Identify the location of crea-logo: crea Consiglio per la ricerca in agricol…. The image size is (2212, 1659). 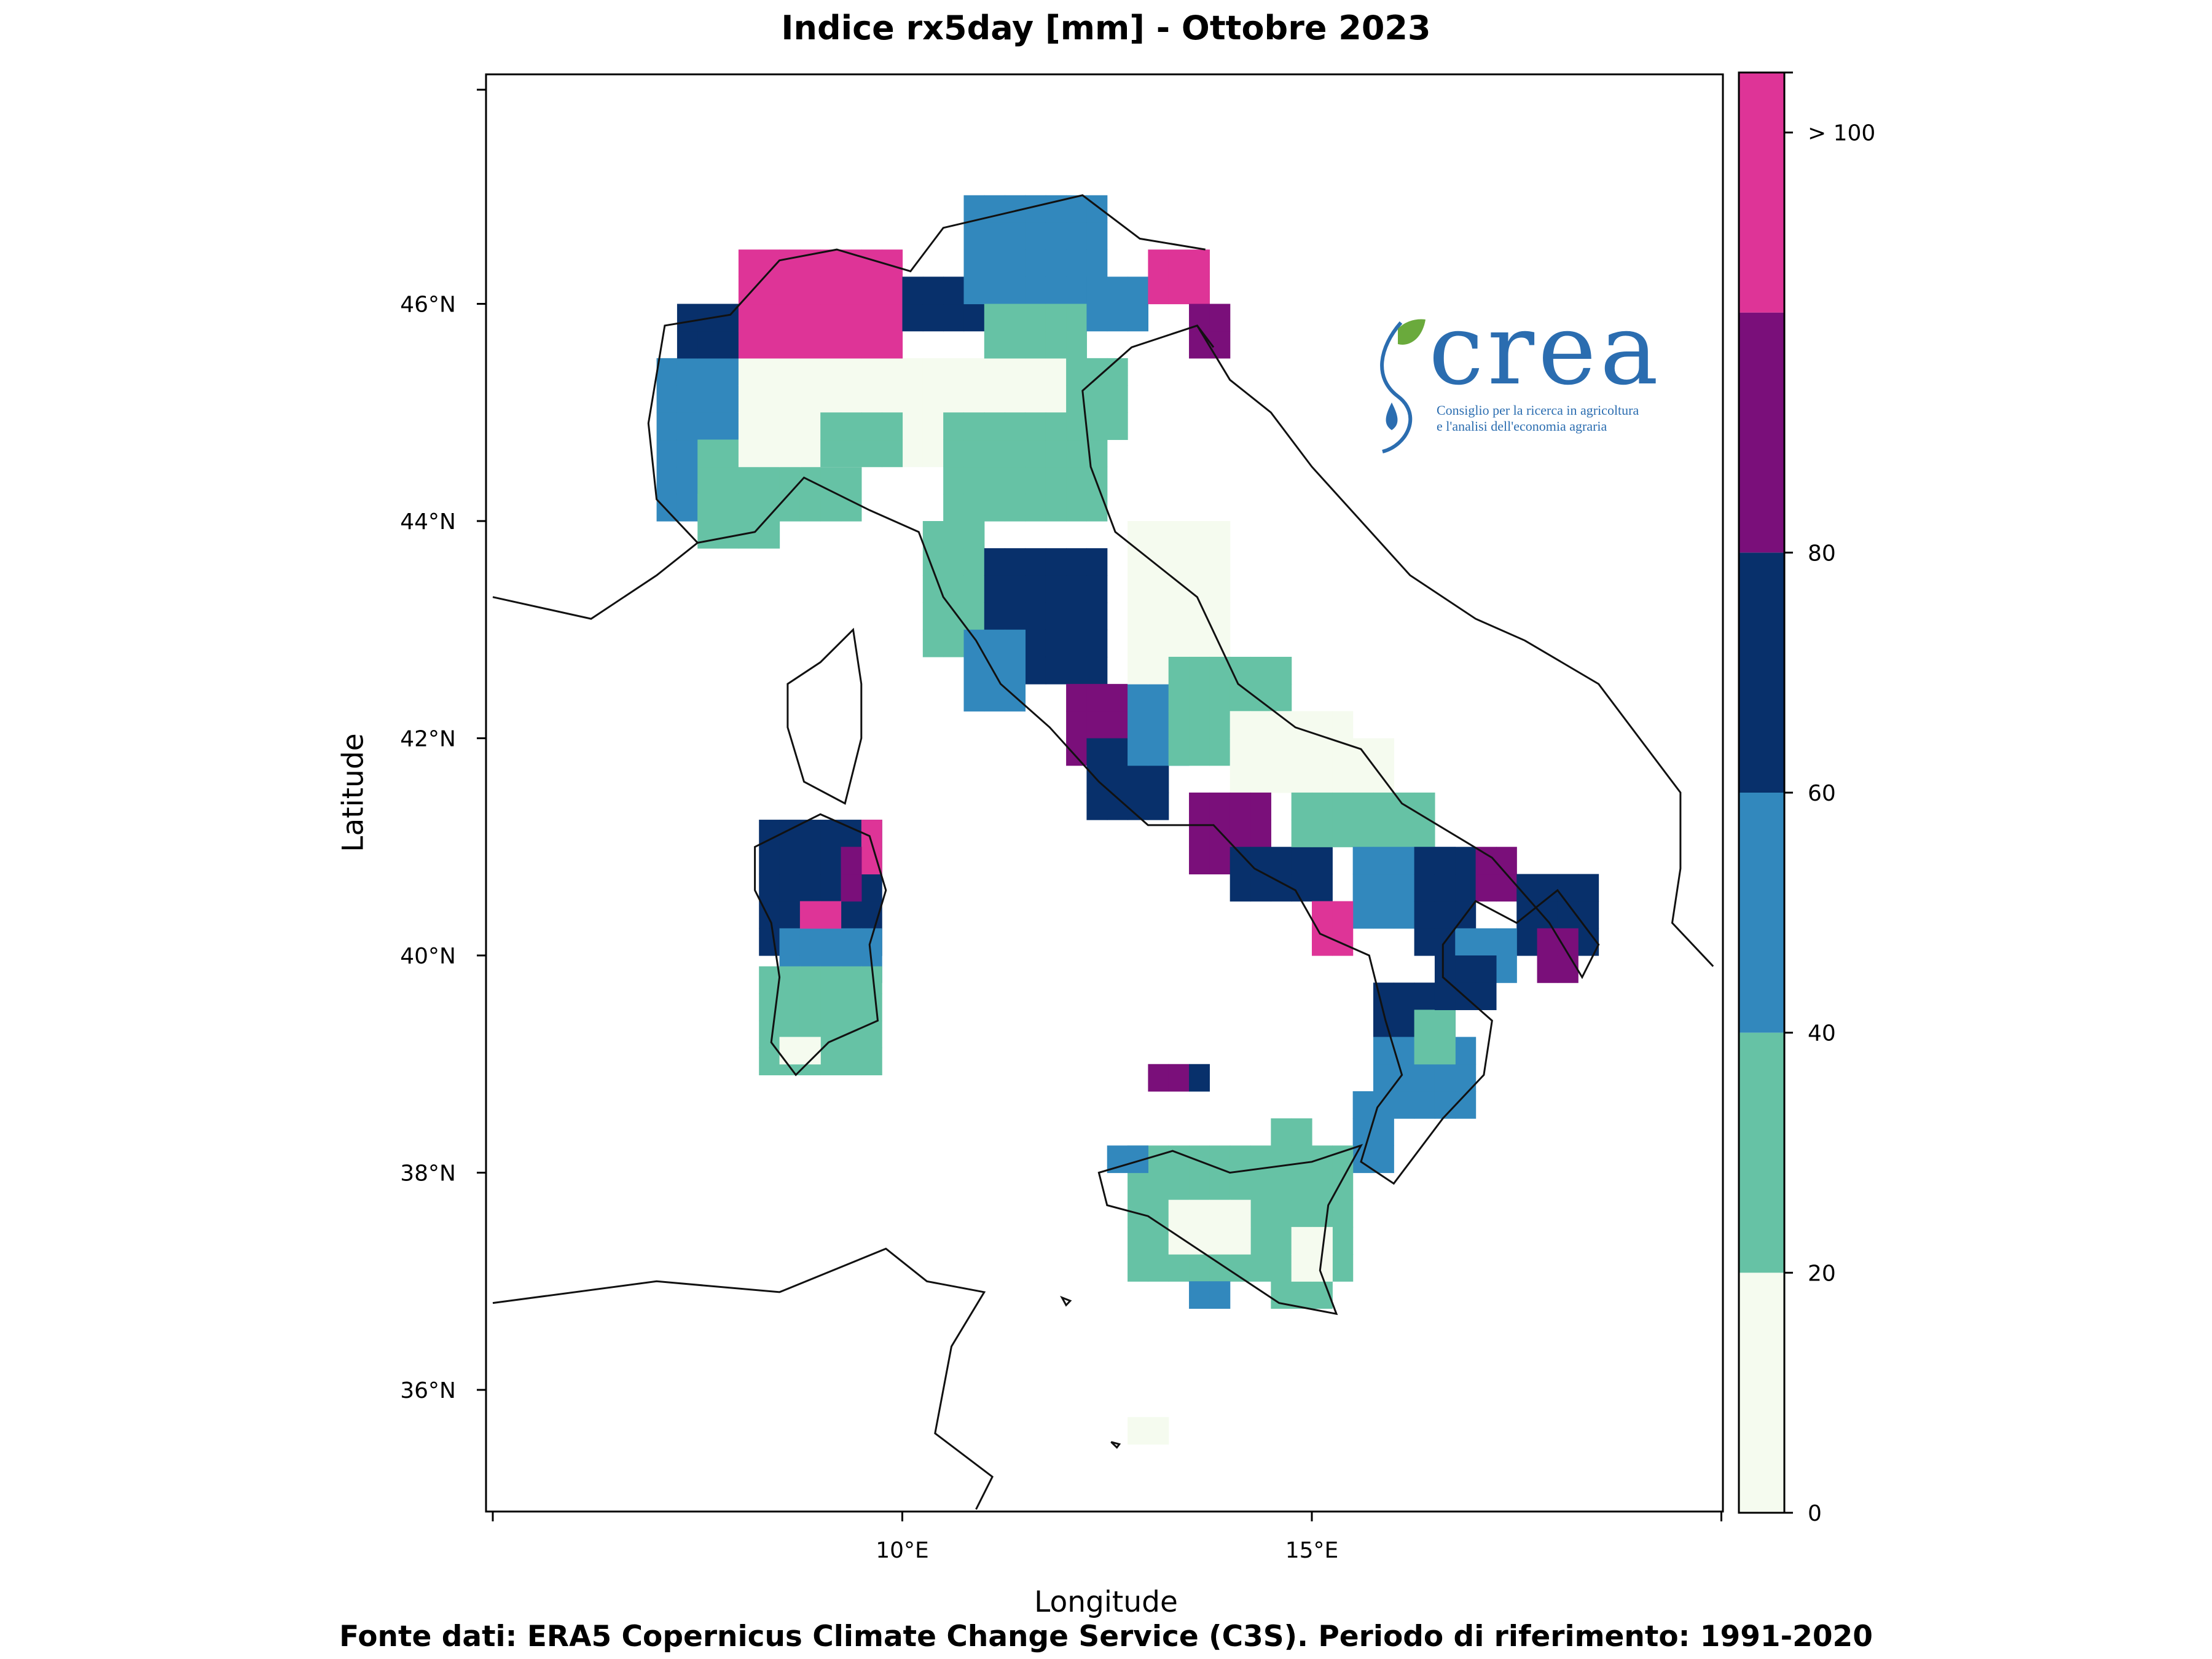
(1511, 375).